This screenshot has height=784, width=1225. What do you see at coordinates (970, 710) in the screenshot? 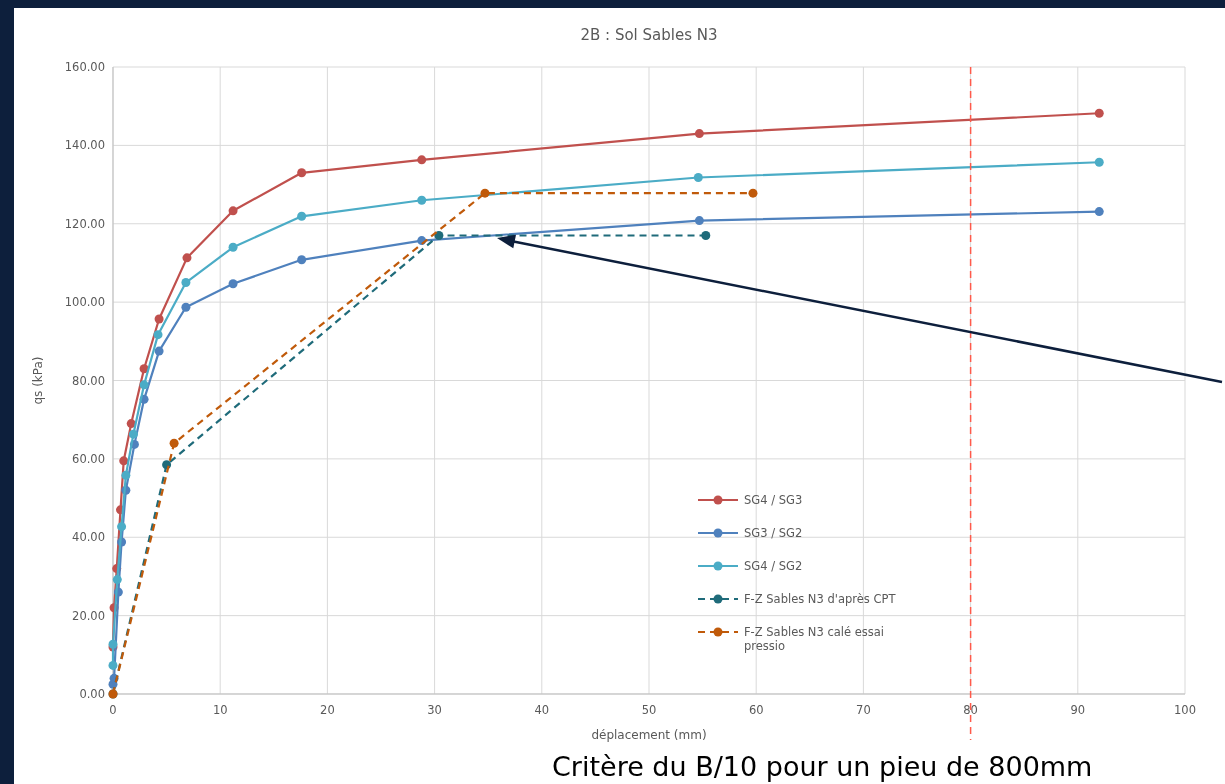
I see `x-tick-label: 80` at bounding box center [970, 710].